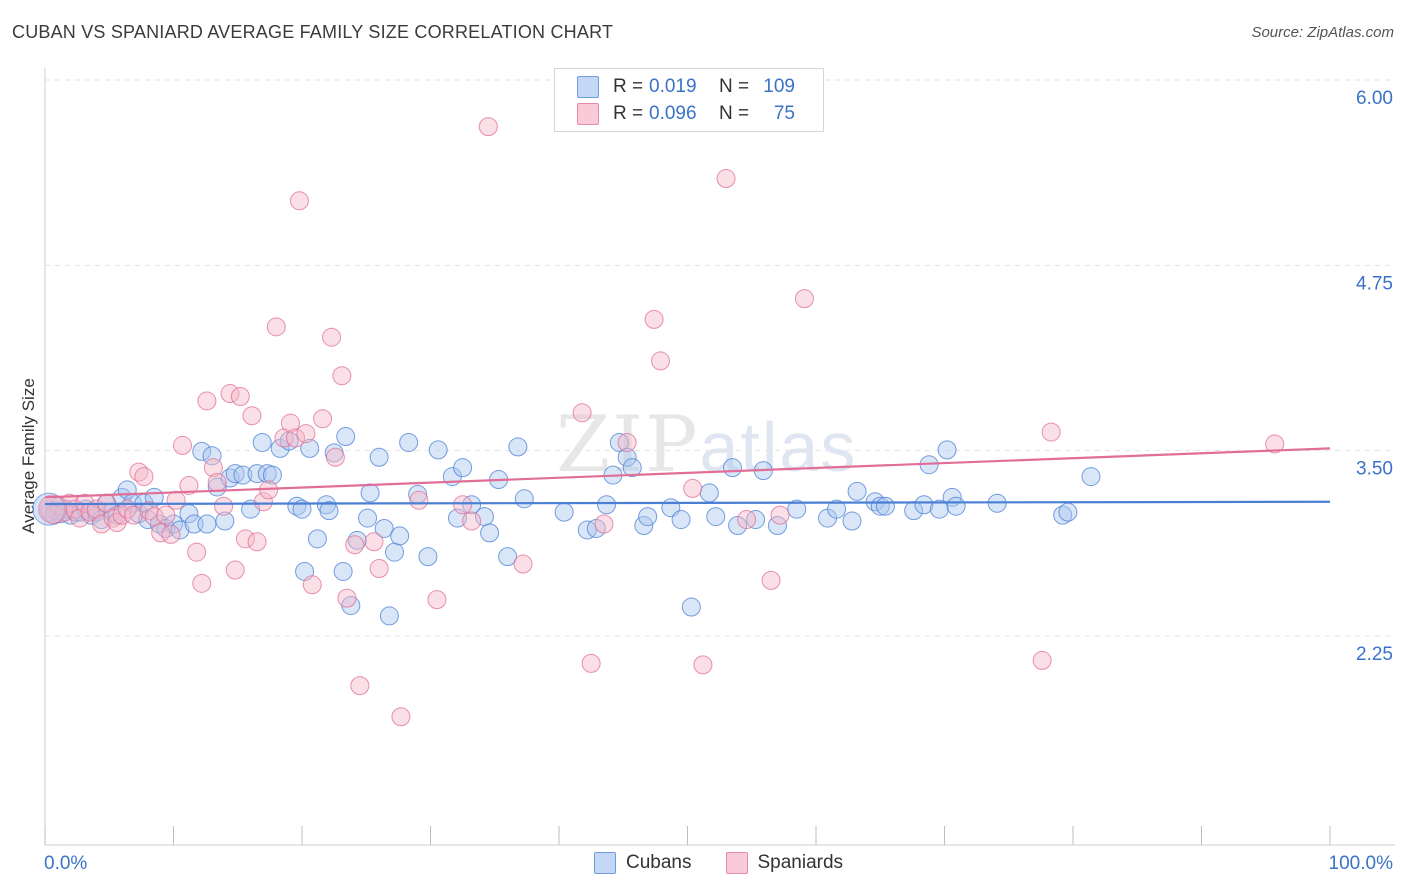  Describe the element at coordinates (1374, 654) in the screenshot. I see `y-tick-label: 2.25` at that location.